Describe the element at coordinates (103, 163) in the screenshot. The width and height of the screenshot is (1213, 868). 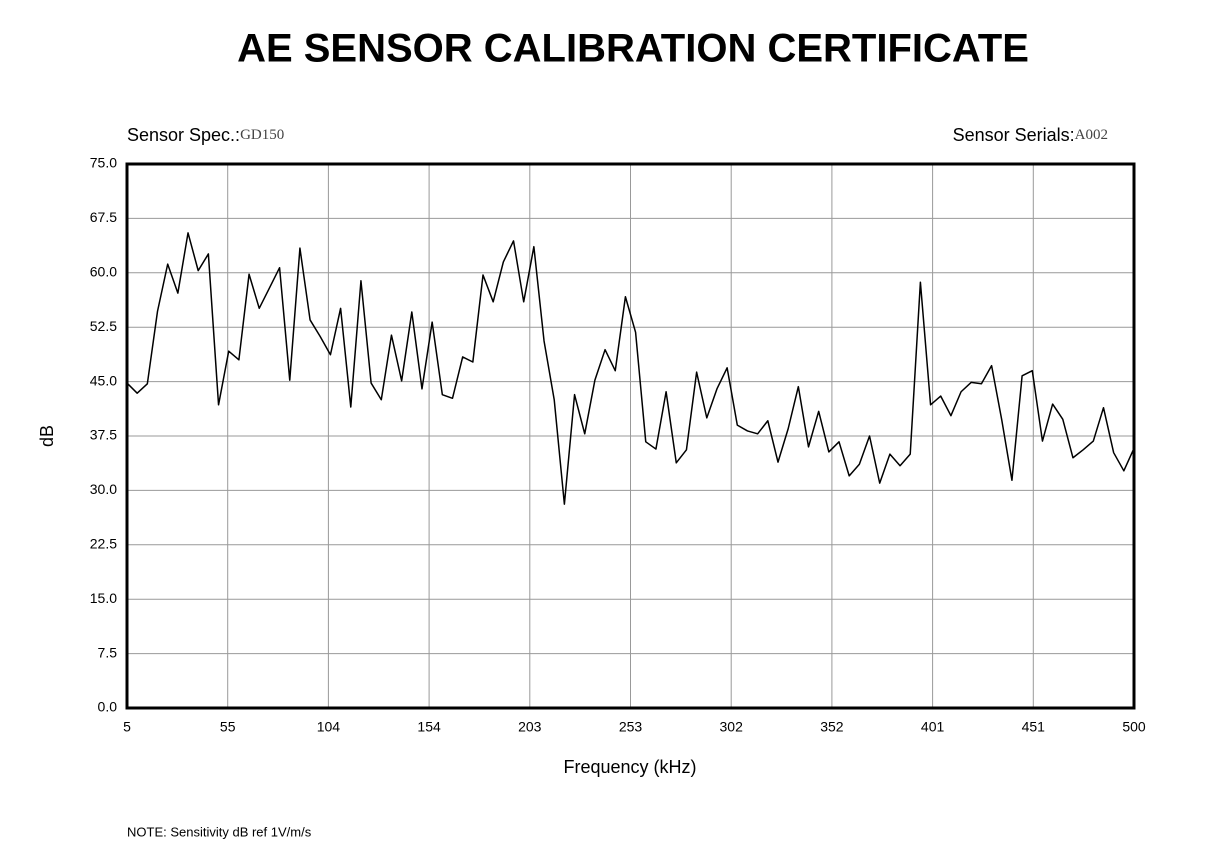
I see `y-tick-label: 75.0` at that location.